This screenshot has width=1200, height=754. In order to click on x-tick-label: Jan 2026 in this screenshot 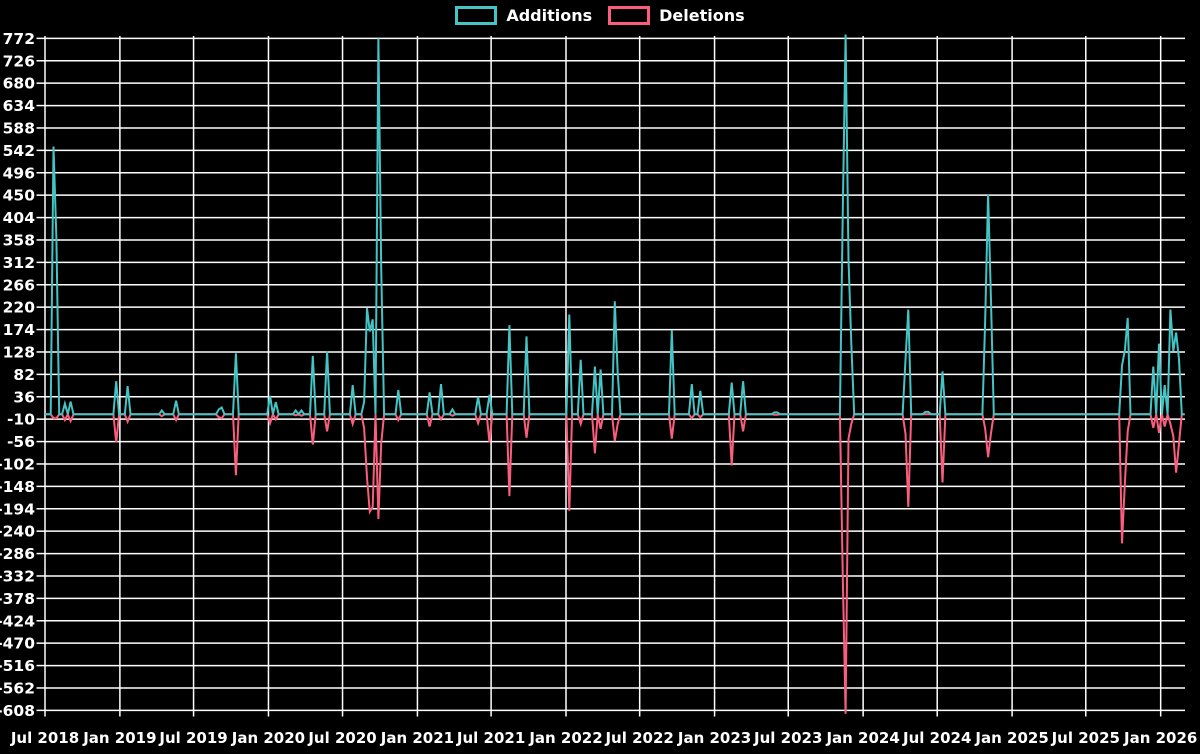, I will do `click(1160, 738)`.